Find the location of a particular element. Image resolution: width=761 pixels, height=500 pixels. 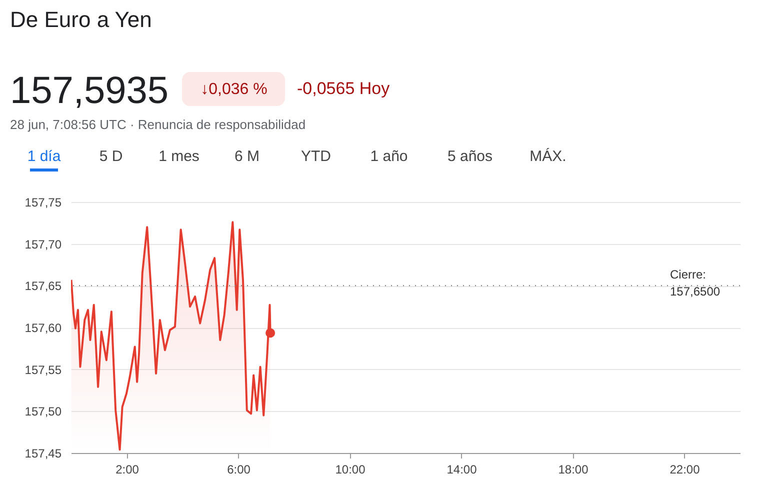

text: ↓0,036 % is located at coordinates (234, 89).